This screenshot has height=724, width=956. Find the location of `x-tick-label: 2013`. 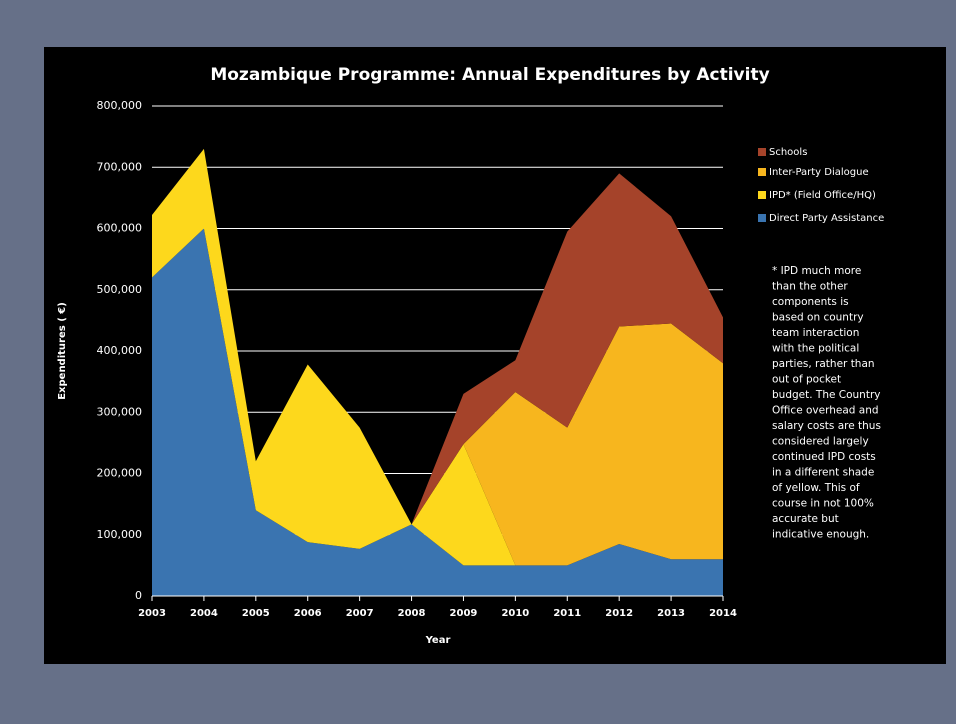

x-tick-label: 2013 is located at coordinates (671, 613).